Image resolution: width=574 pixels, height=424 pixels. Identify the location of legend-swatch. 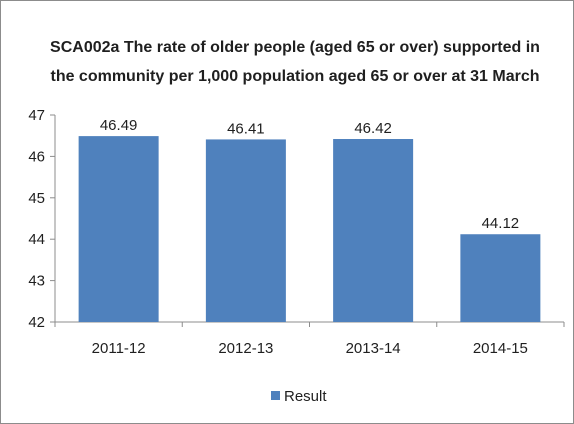
(275, 395).